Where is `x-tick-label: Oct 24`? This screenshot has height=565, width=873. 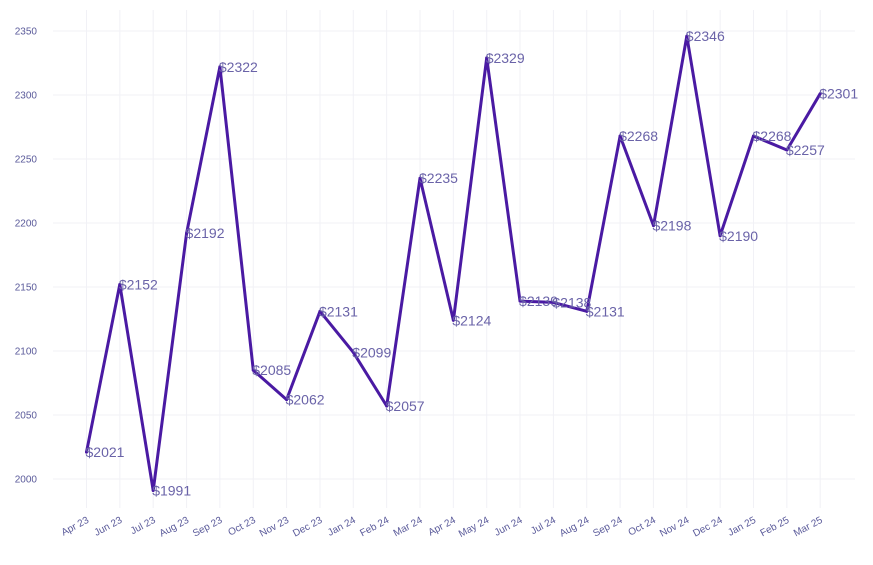
x-tick-label: Oct 24 is located at coordinates (643, 527).